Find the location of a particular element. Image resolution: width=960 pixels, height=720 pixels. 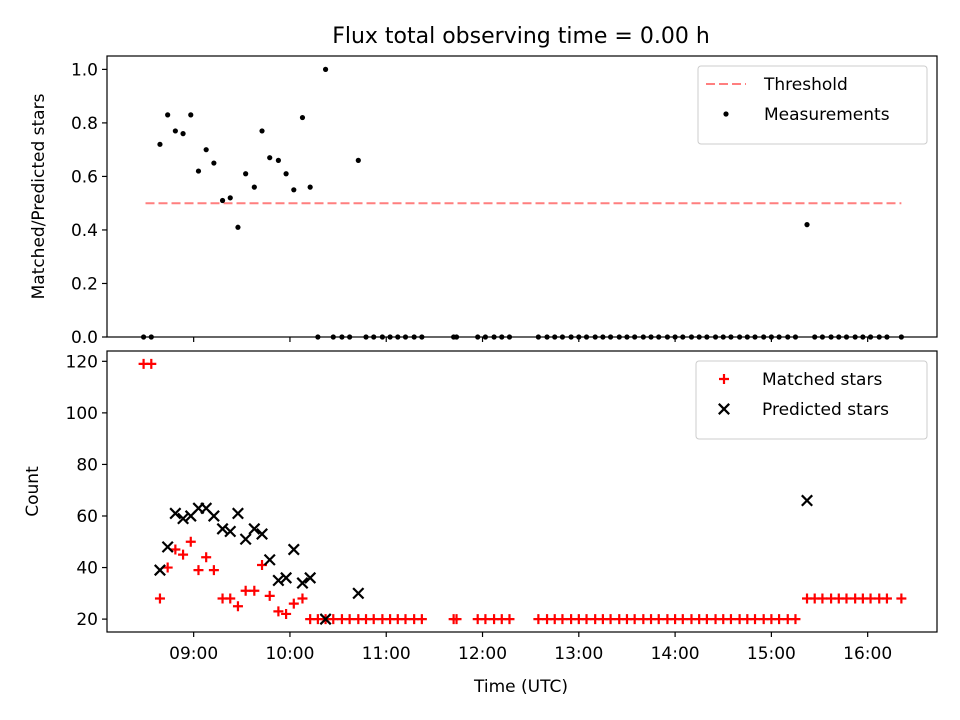

x-tick-label: 15:00 is located at coordinates (771, 654).